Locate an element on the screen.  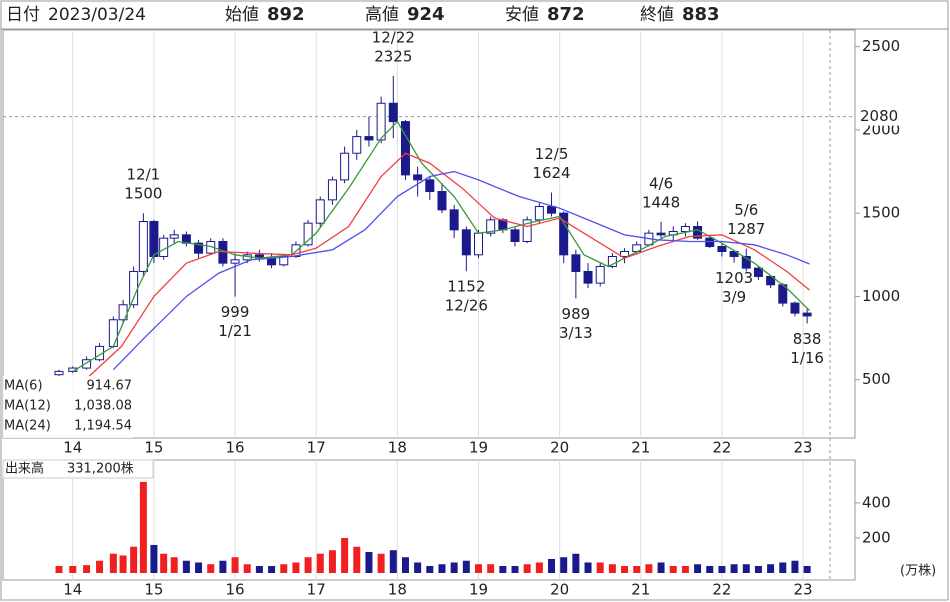
y-tick-label: 1000 is located at coordinates (881, 296).